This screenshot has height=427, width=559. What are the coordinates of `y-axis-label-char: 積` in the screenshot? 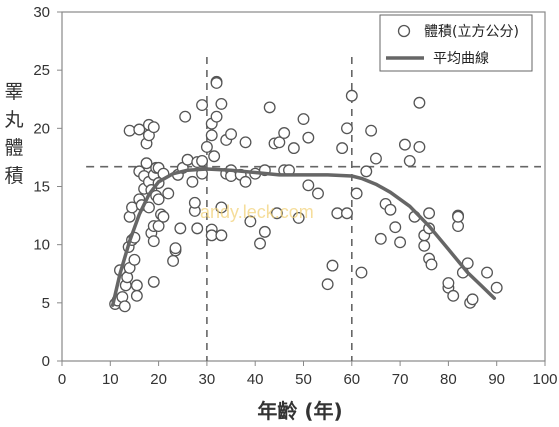 It's located at (13, 176).